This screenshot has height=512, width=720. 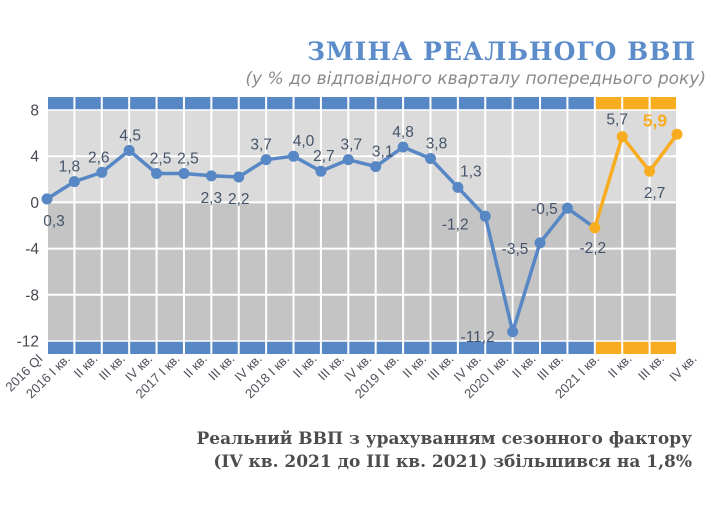 What do you see at coordinates (471, 171) in the screenshot?
I see `data-point-label: 1,3` at bounding box center [471, 171].